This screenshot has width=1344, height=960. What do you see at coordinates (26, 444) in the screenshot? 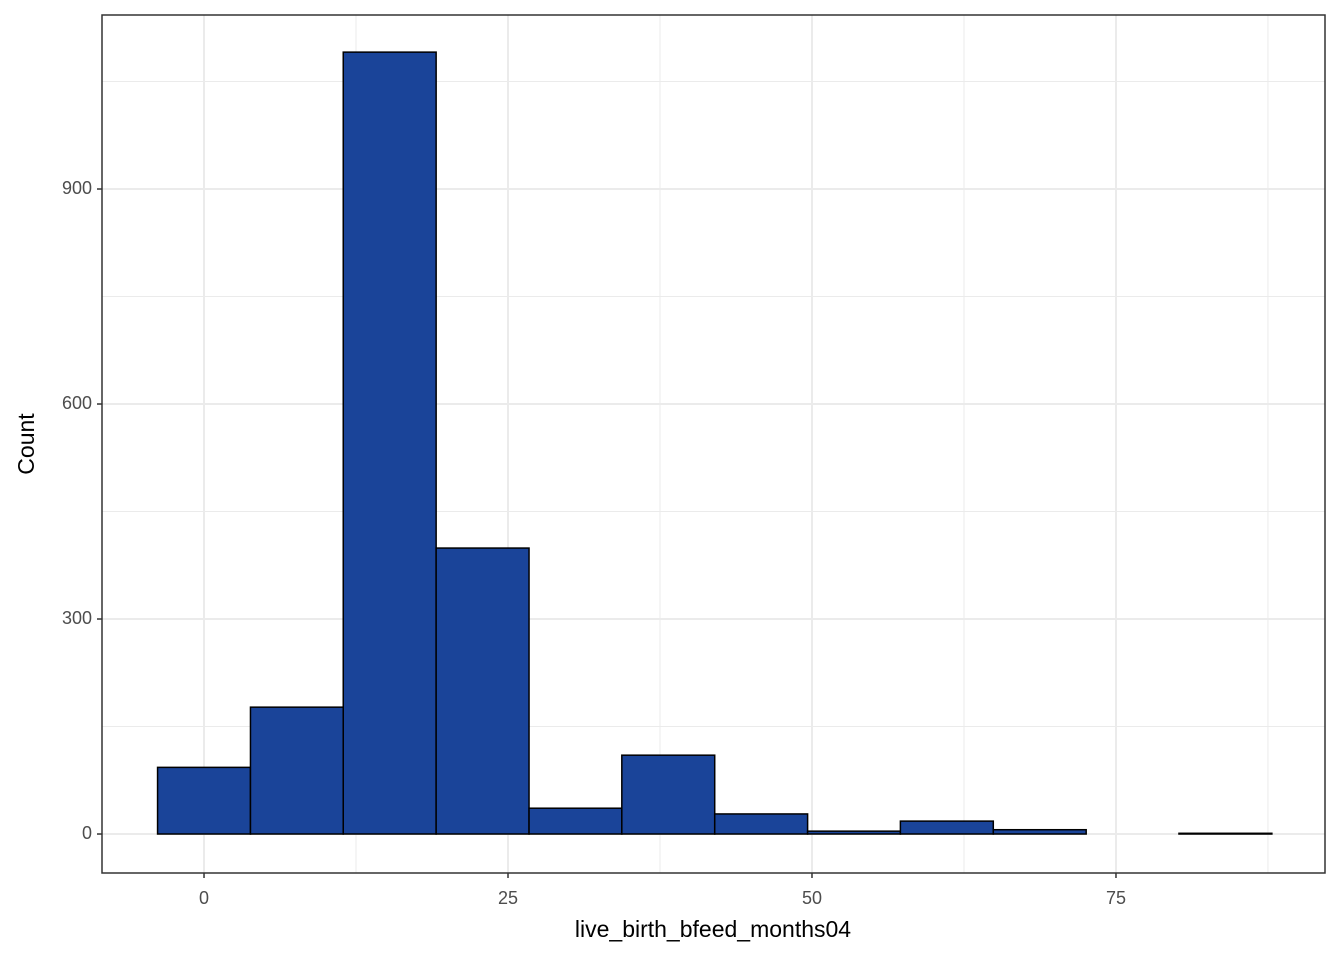
I see `y-axis-title: Count` at bounding box center [26, 444].